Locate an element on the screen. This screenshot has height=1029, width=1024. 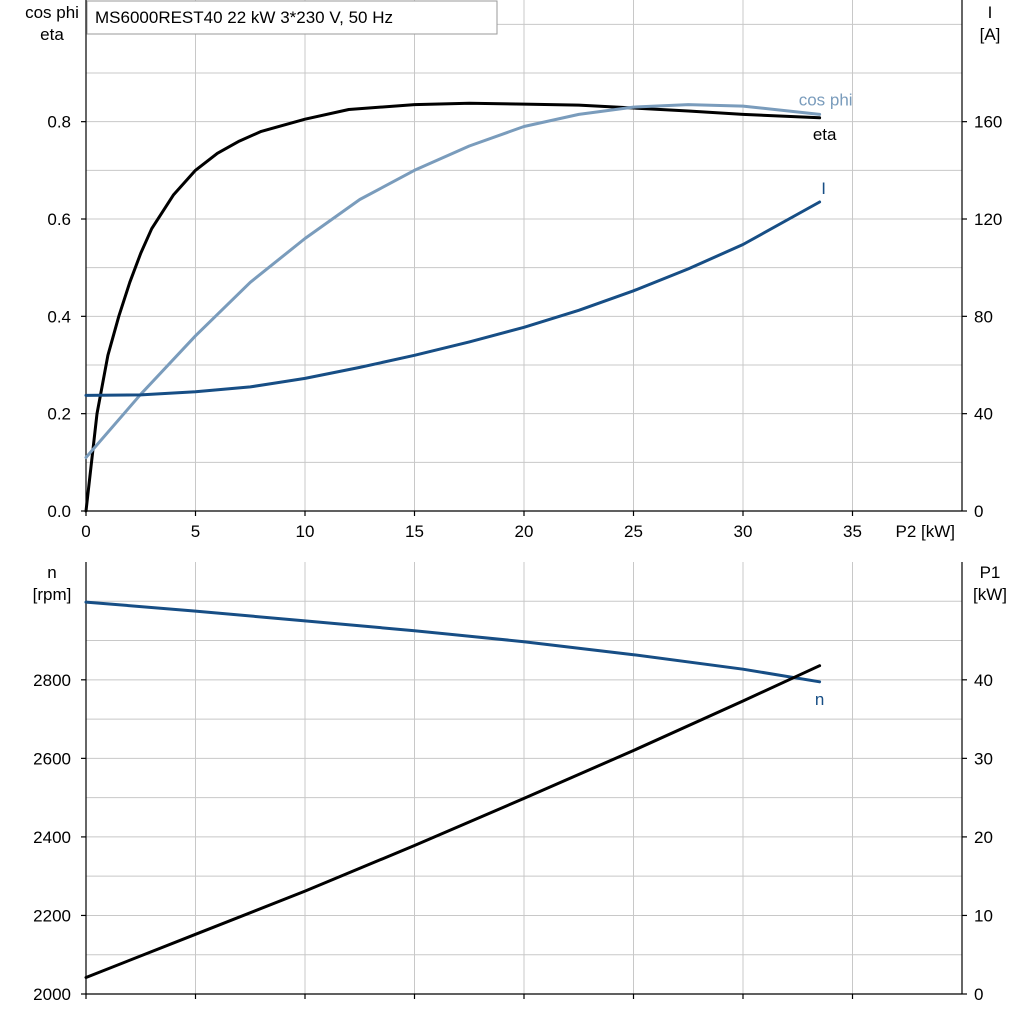
left-axis-title-line2: [rpm] is located at coordinates (52, 594).